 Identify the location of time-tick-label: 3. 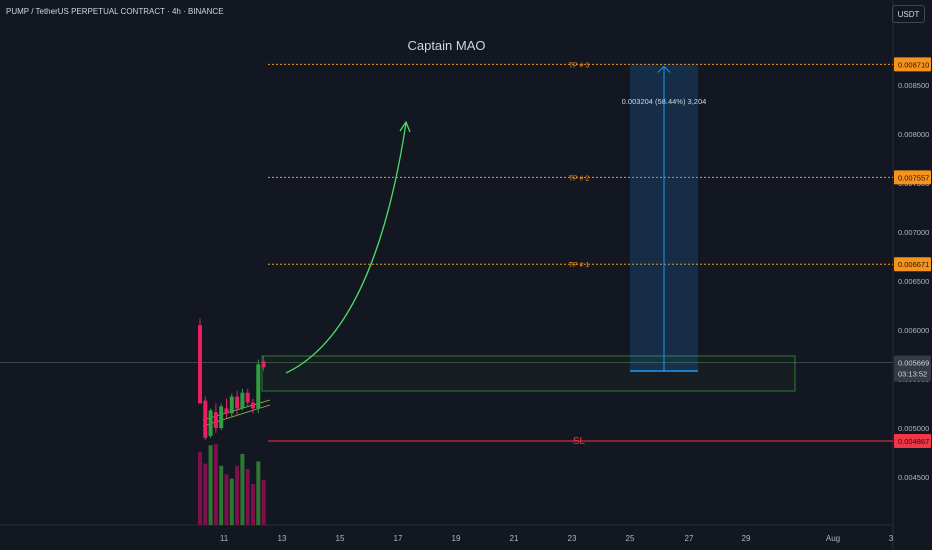
(891, 538).